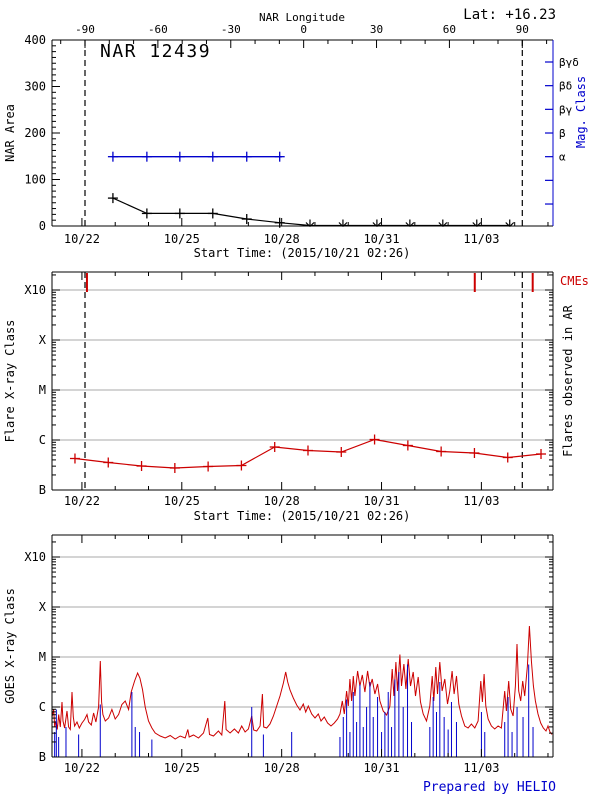  I want to click on svg-text: βγ, so click(566, 109).